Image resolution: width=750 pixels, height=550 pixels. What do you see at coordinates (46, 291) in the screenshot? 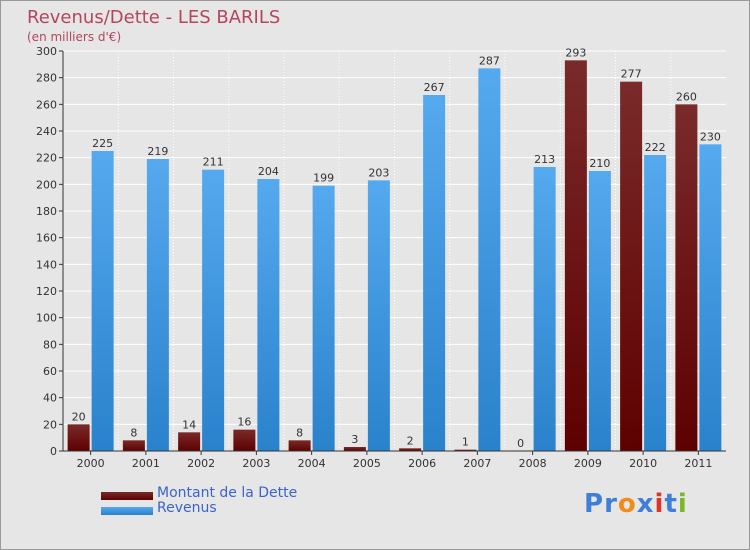
I see `y-tick-label: 120` at bounding box center [46, 291].